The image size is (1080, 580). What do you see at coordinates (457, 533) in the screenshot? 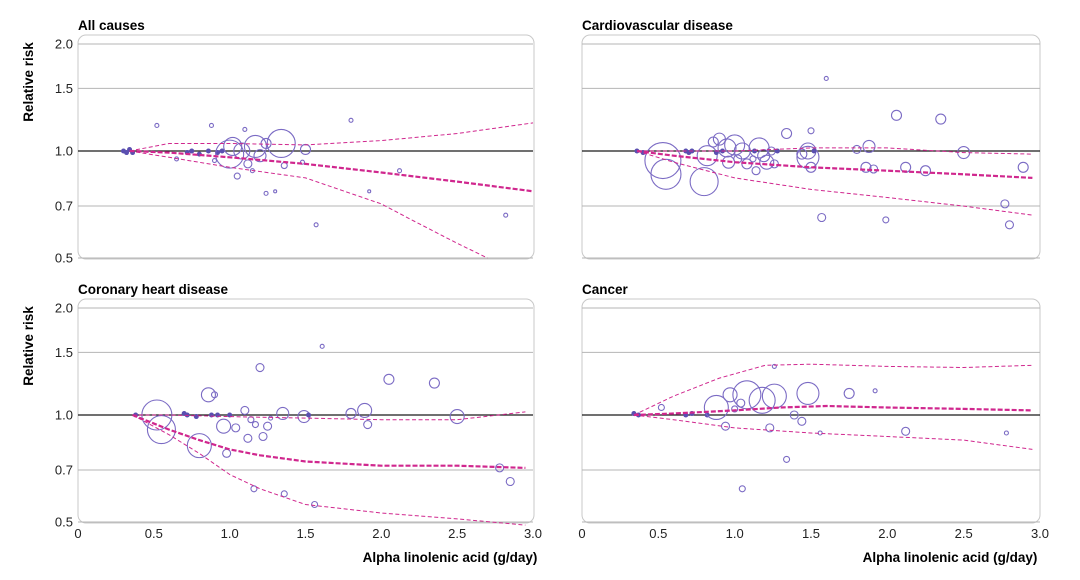
I see `x-tick-label: 2.5` at bounding box center [457, 533].